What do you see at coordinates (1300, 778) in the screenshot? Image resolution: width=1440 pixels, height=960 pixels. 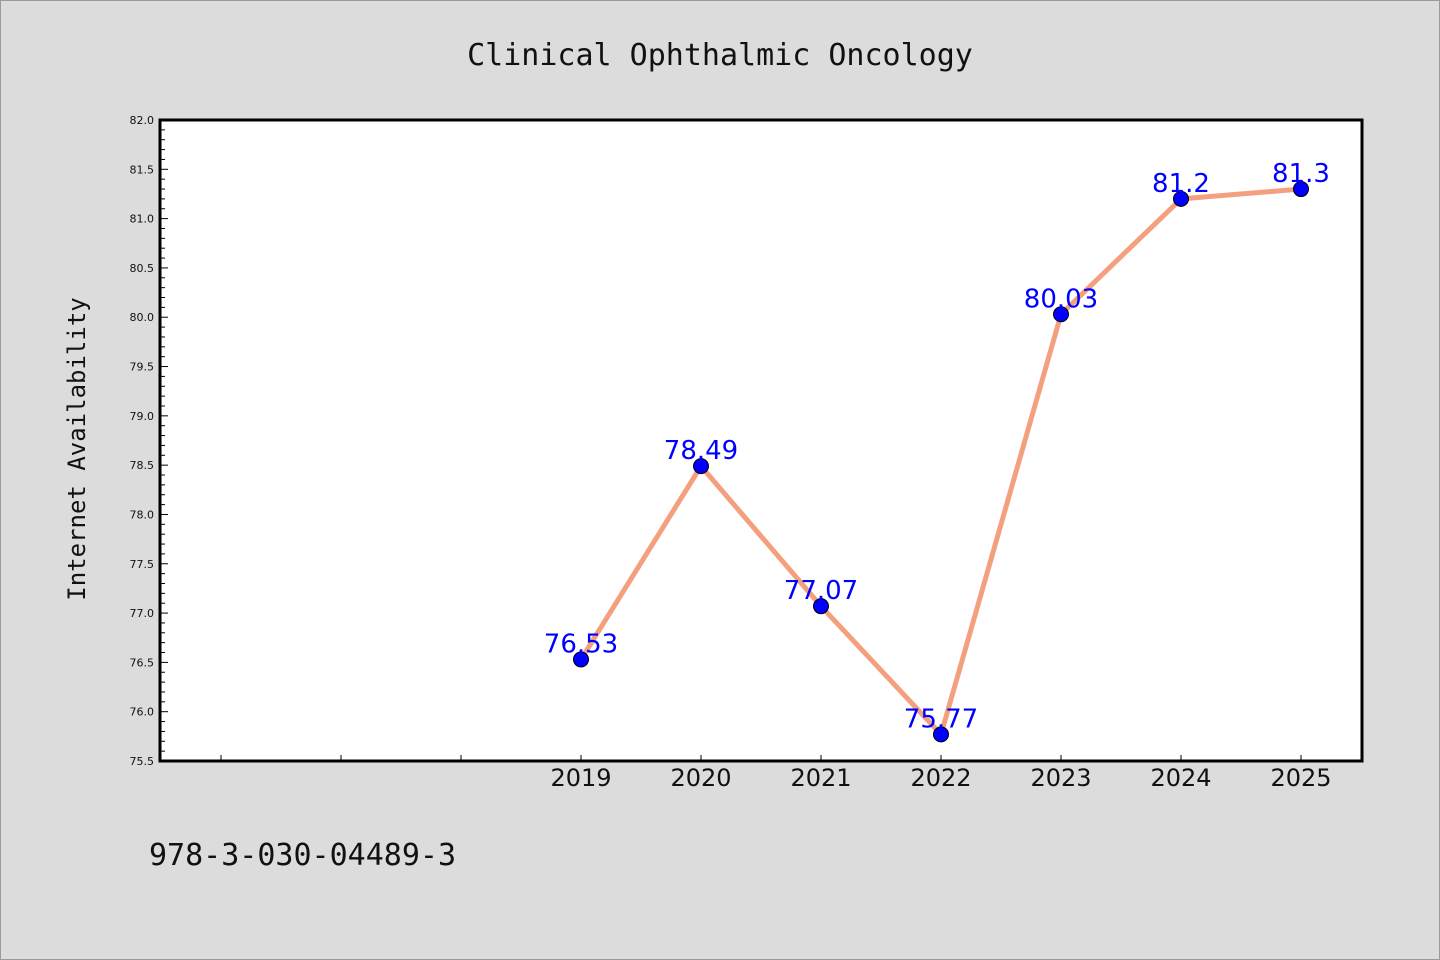 I see `x-tick-label: 2025` at bounding box center [1300, 778].